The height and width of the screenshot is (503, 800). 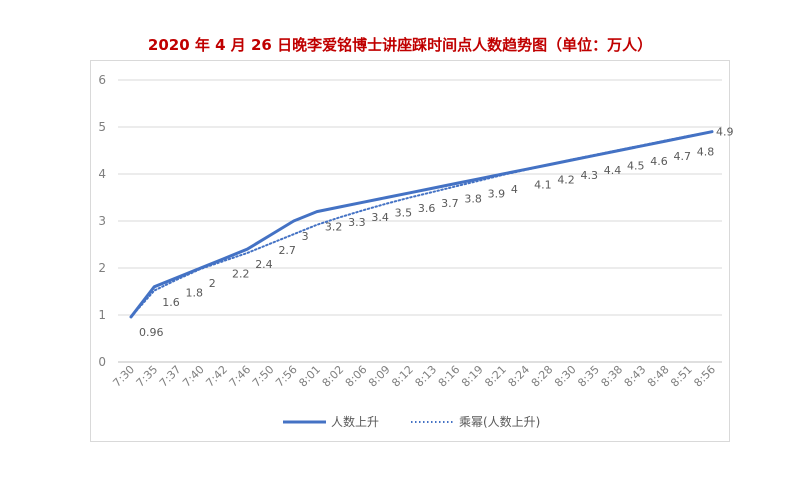 I want to click on data-label: 3.5, so click(x=404, y=213).